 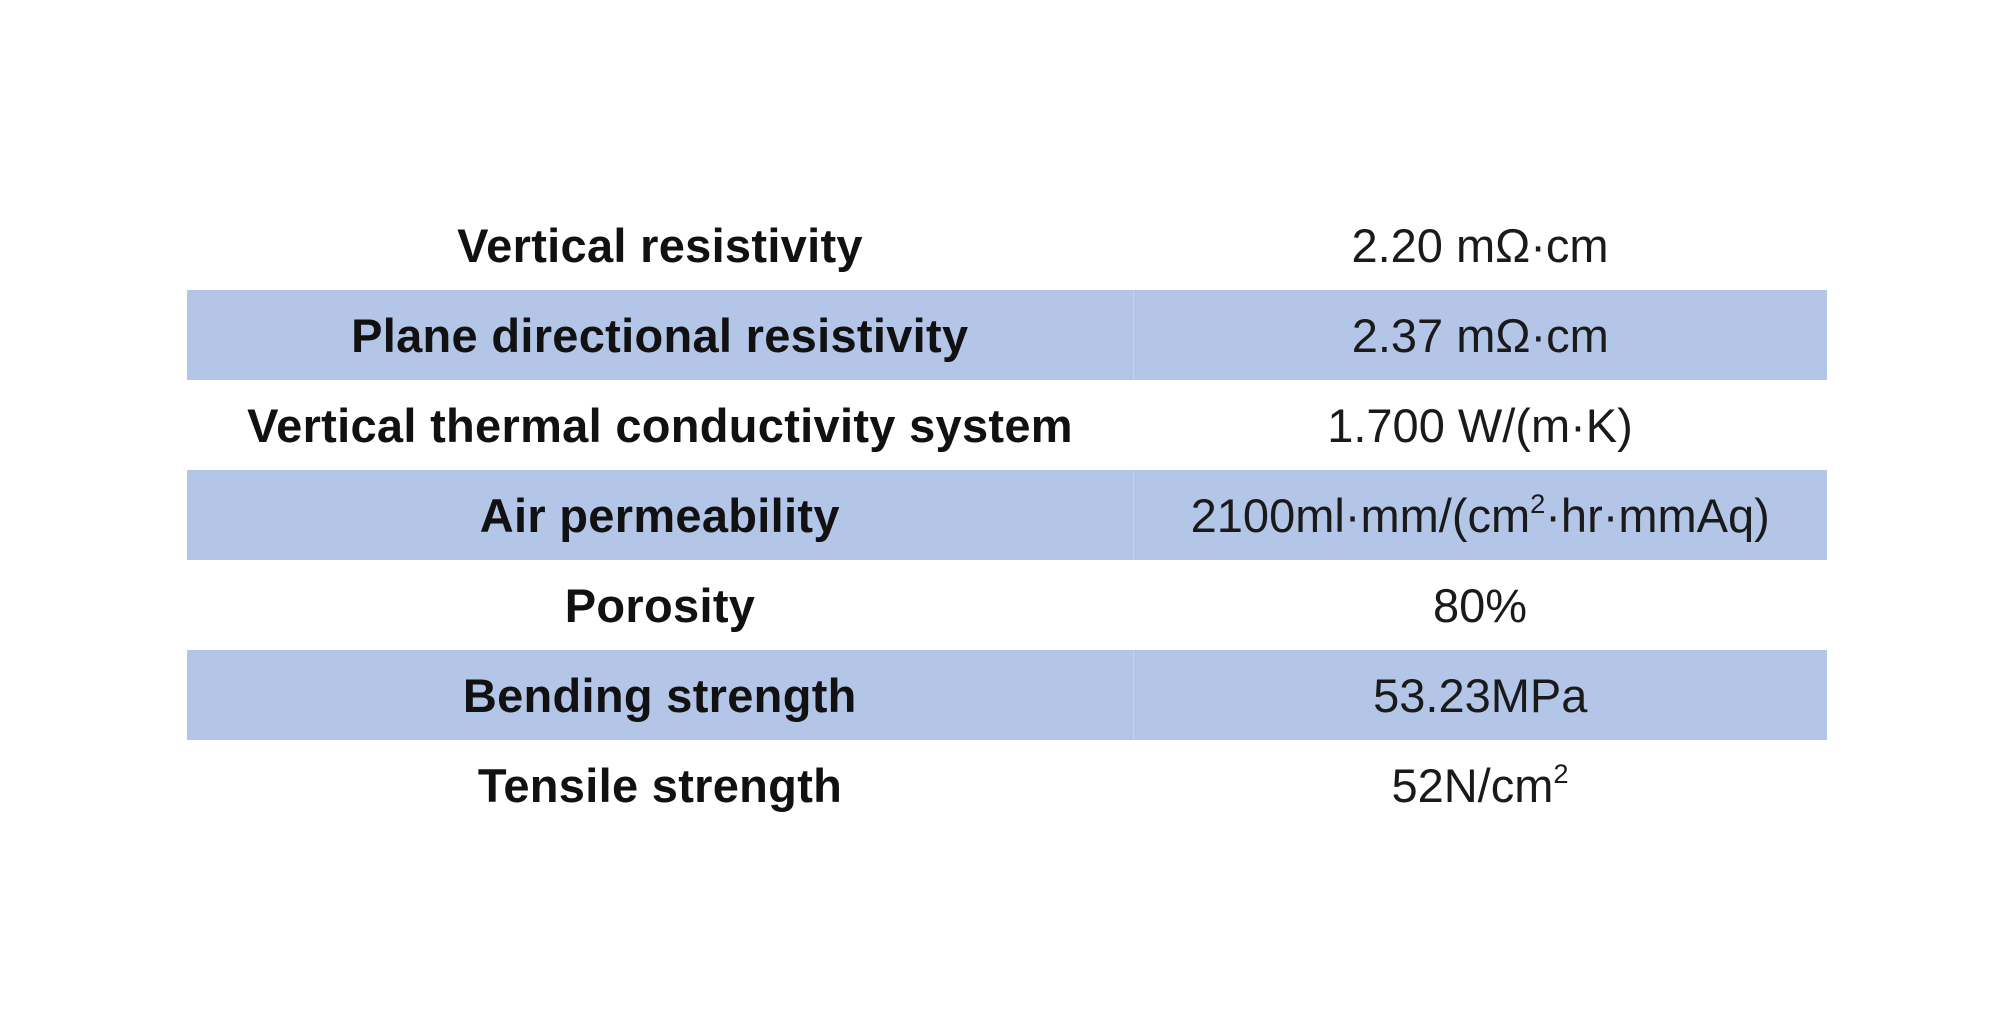 I want to click on property-value: 53.23MPa, so click(x=1479, y=695).